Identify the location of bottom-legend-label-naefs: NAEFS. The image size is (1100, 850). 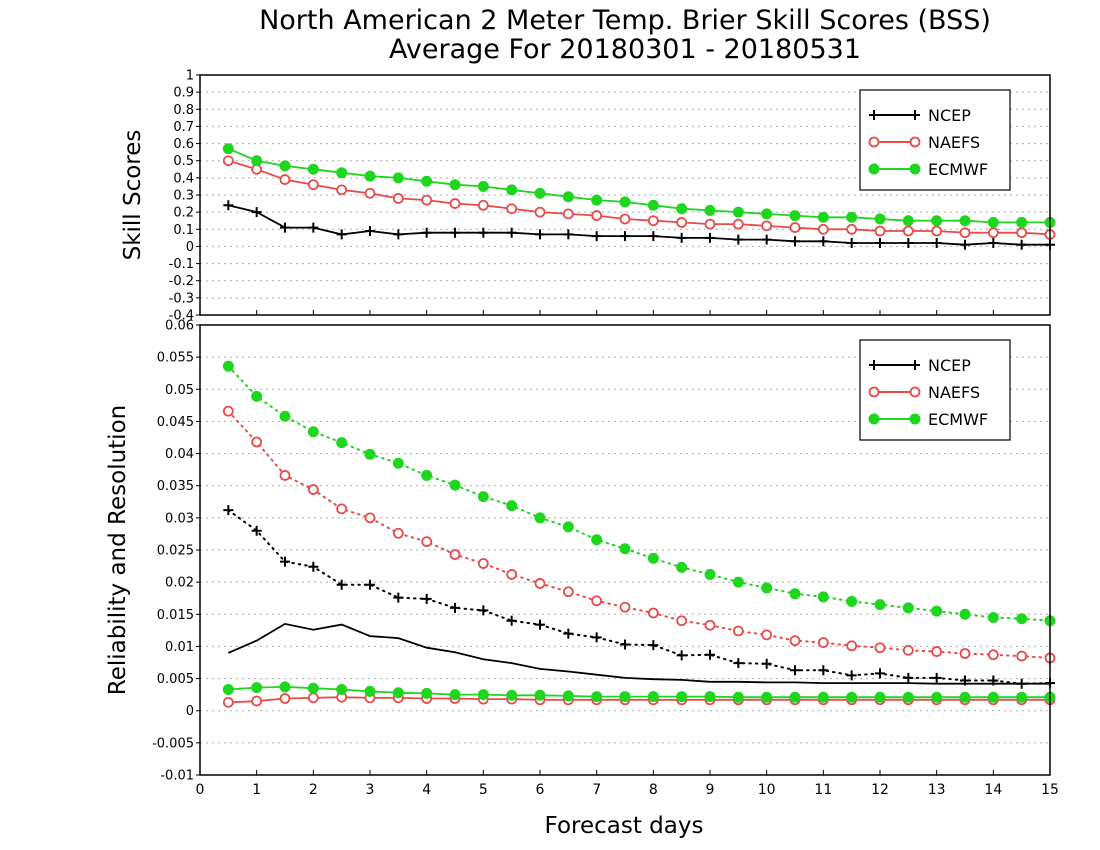
(954, 392).